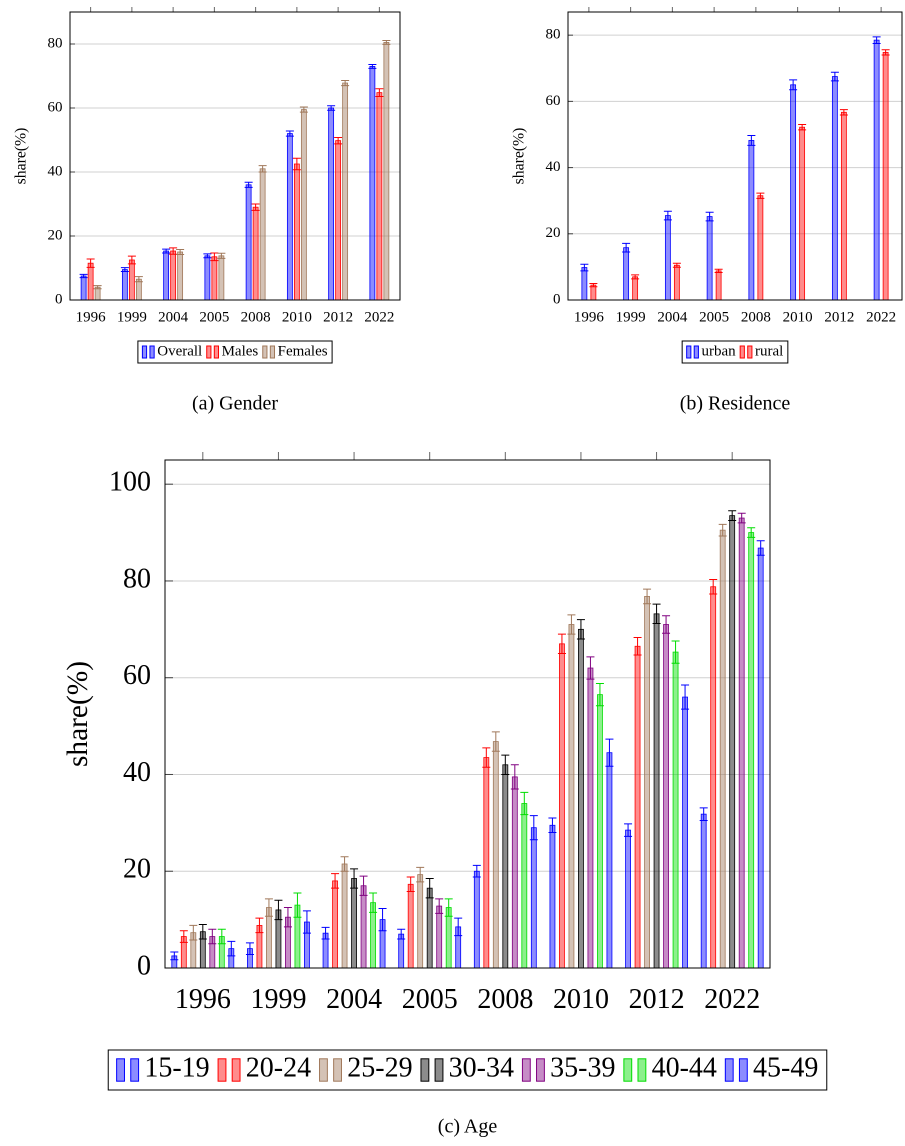 Image resolution: width=905 pixels, height=1146 pixels. Describe the element at coordinates (468, 1127) in the screenshot. I see `caption: (c) Age` at that location.